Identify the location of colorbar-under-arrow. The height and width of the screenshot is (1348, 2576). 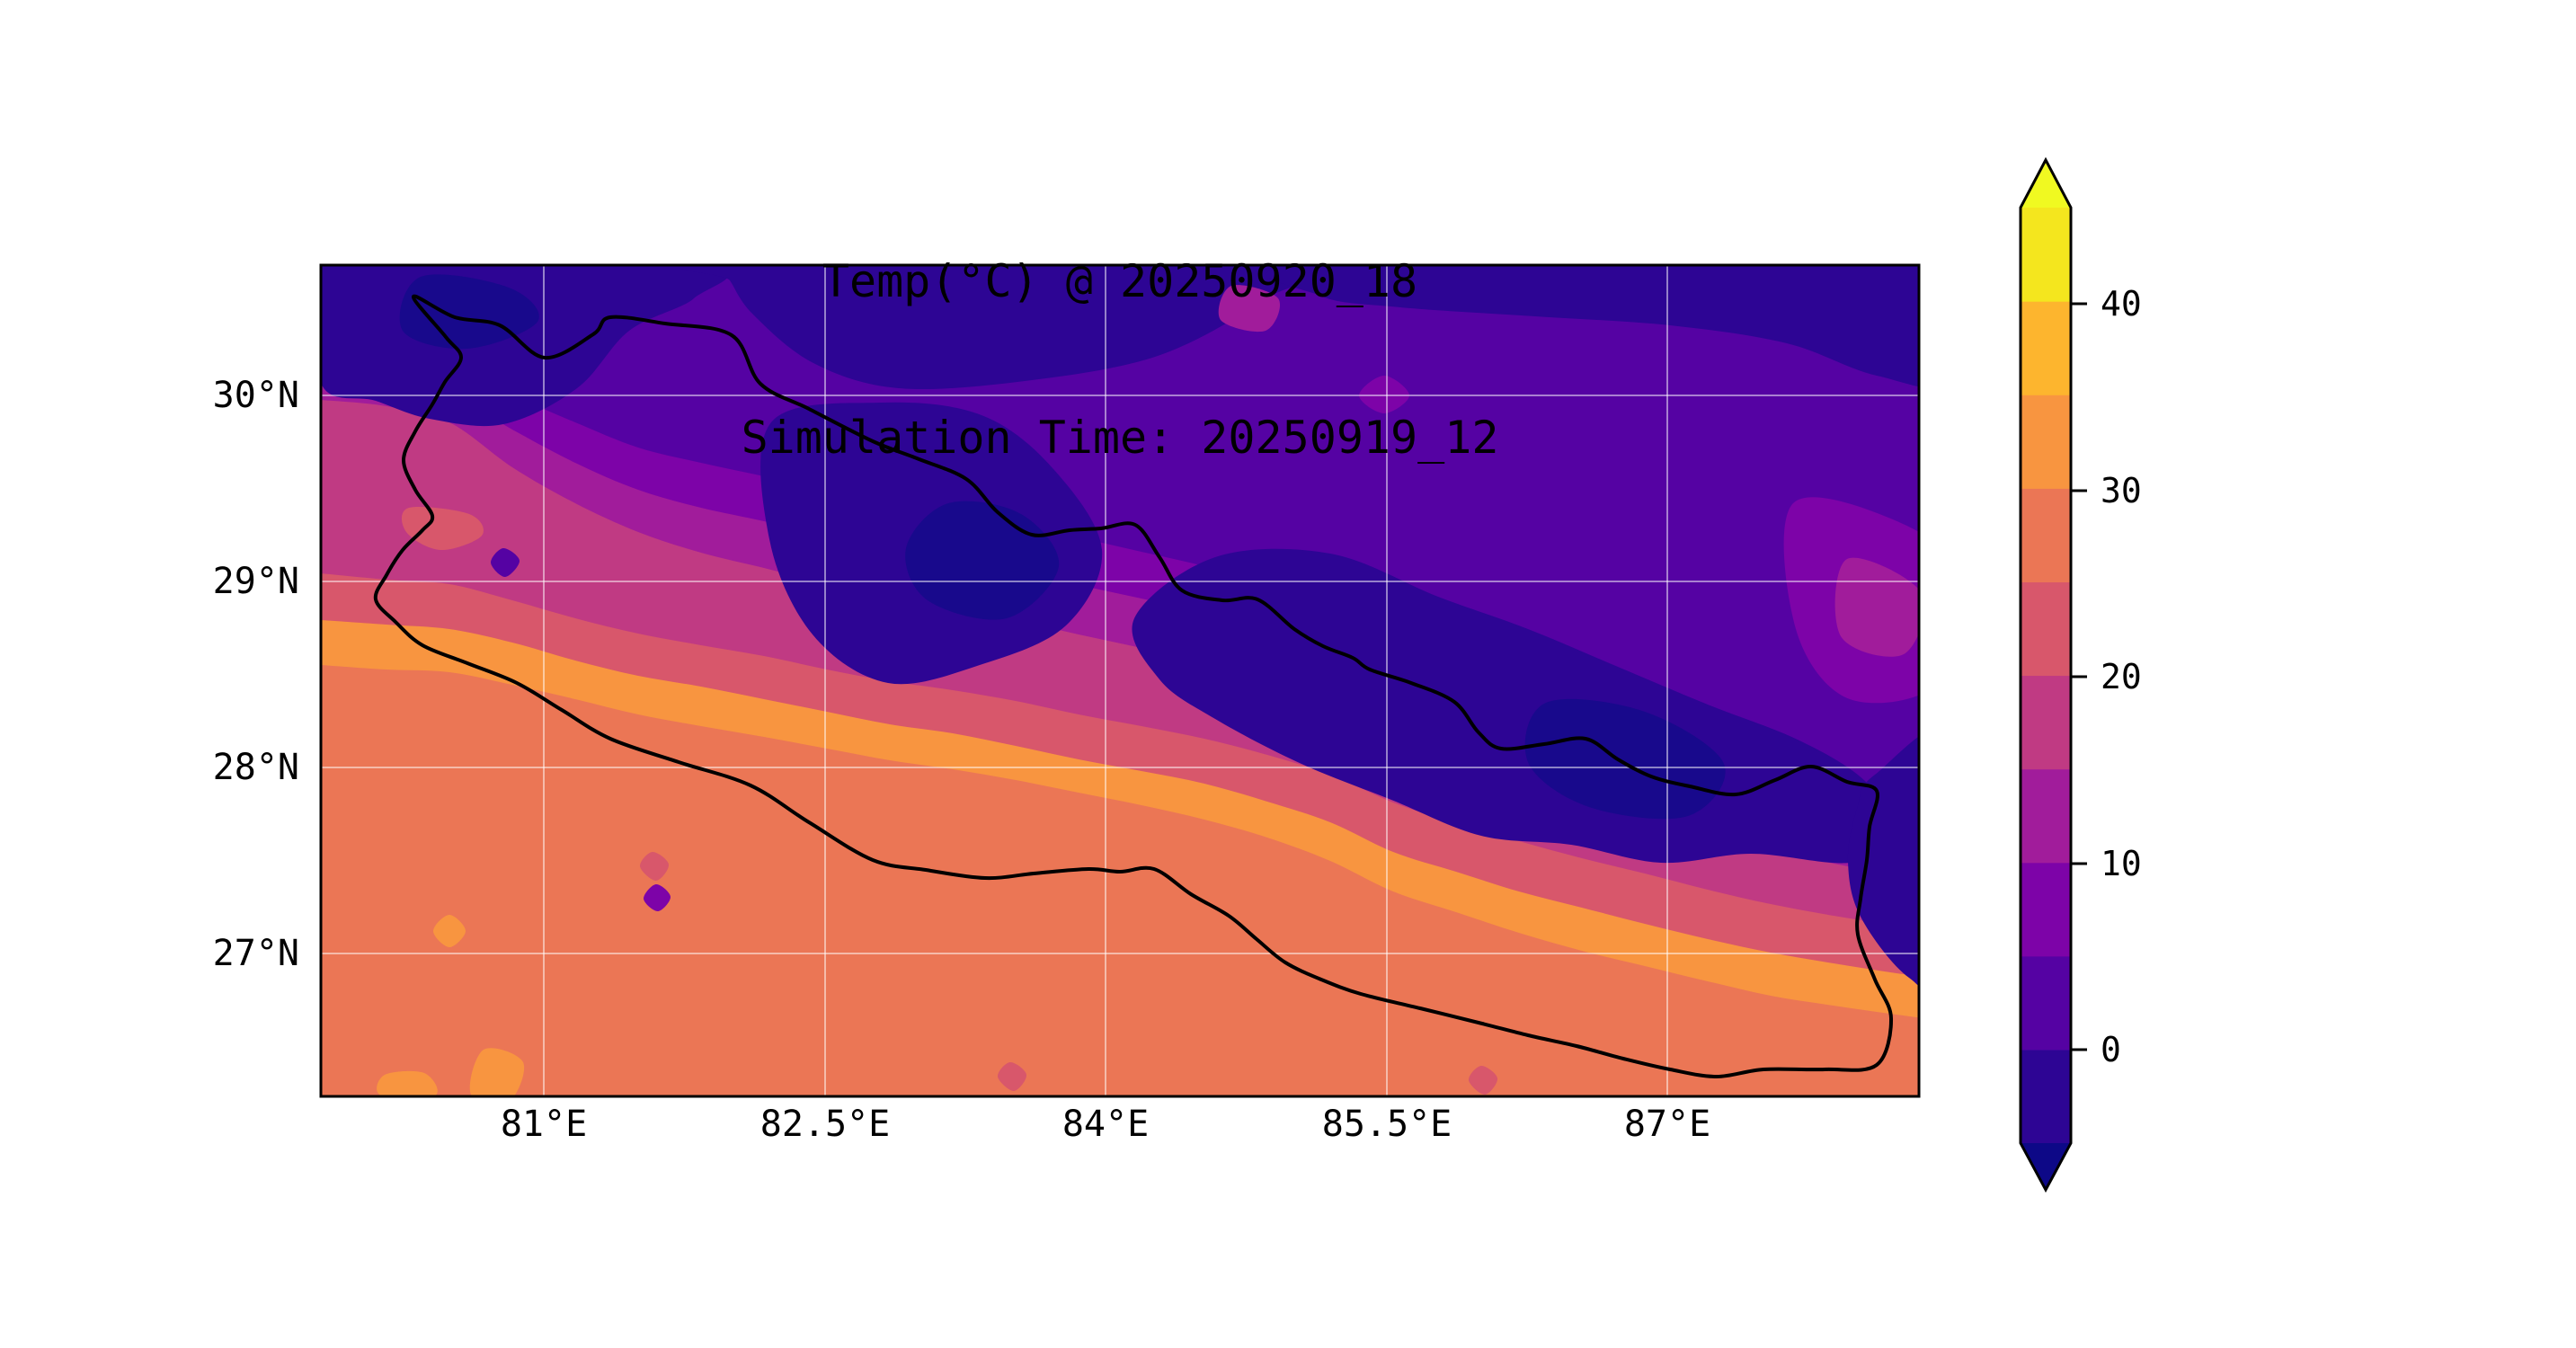
(2046, 1166).